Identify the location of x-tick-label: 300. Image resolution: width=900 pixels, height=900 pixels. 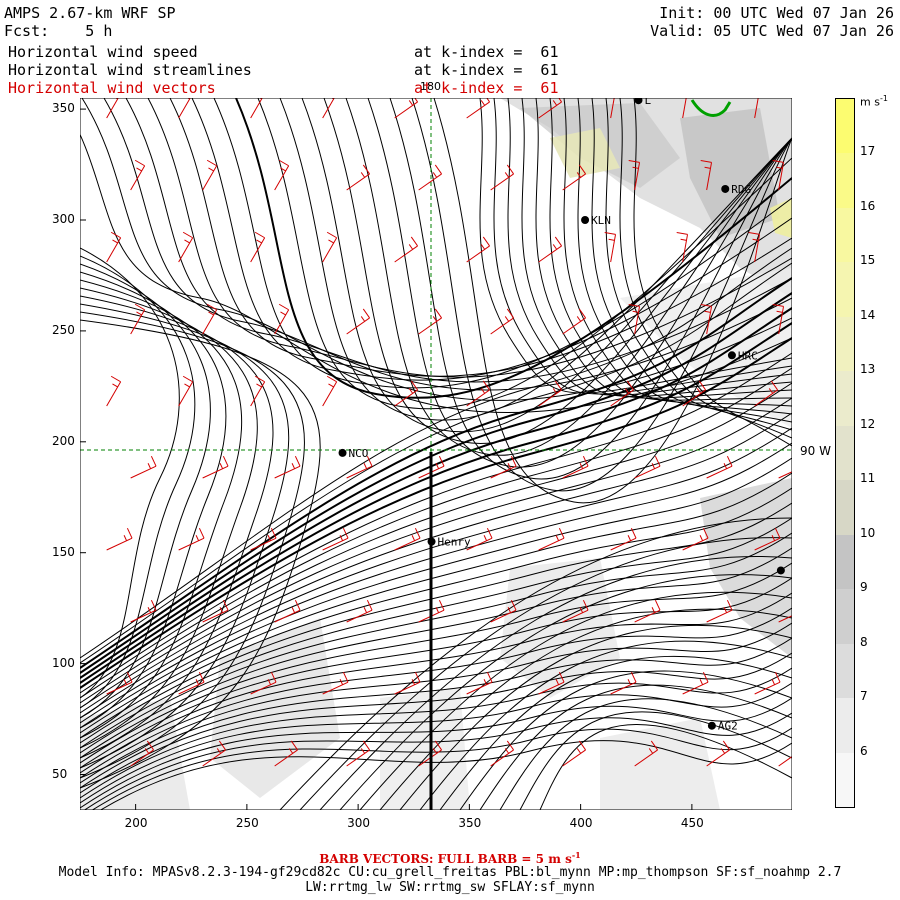
(359, 823).